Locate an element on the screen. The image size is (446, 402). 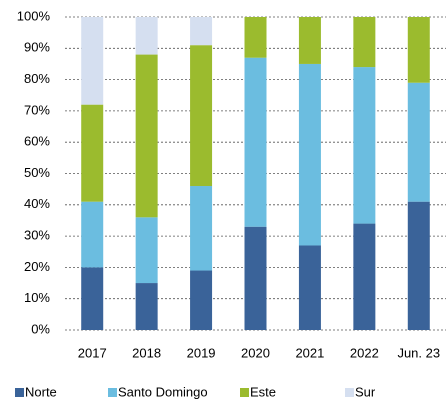
x-tick-label: 2019 is located at coordinates (201, 352).